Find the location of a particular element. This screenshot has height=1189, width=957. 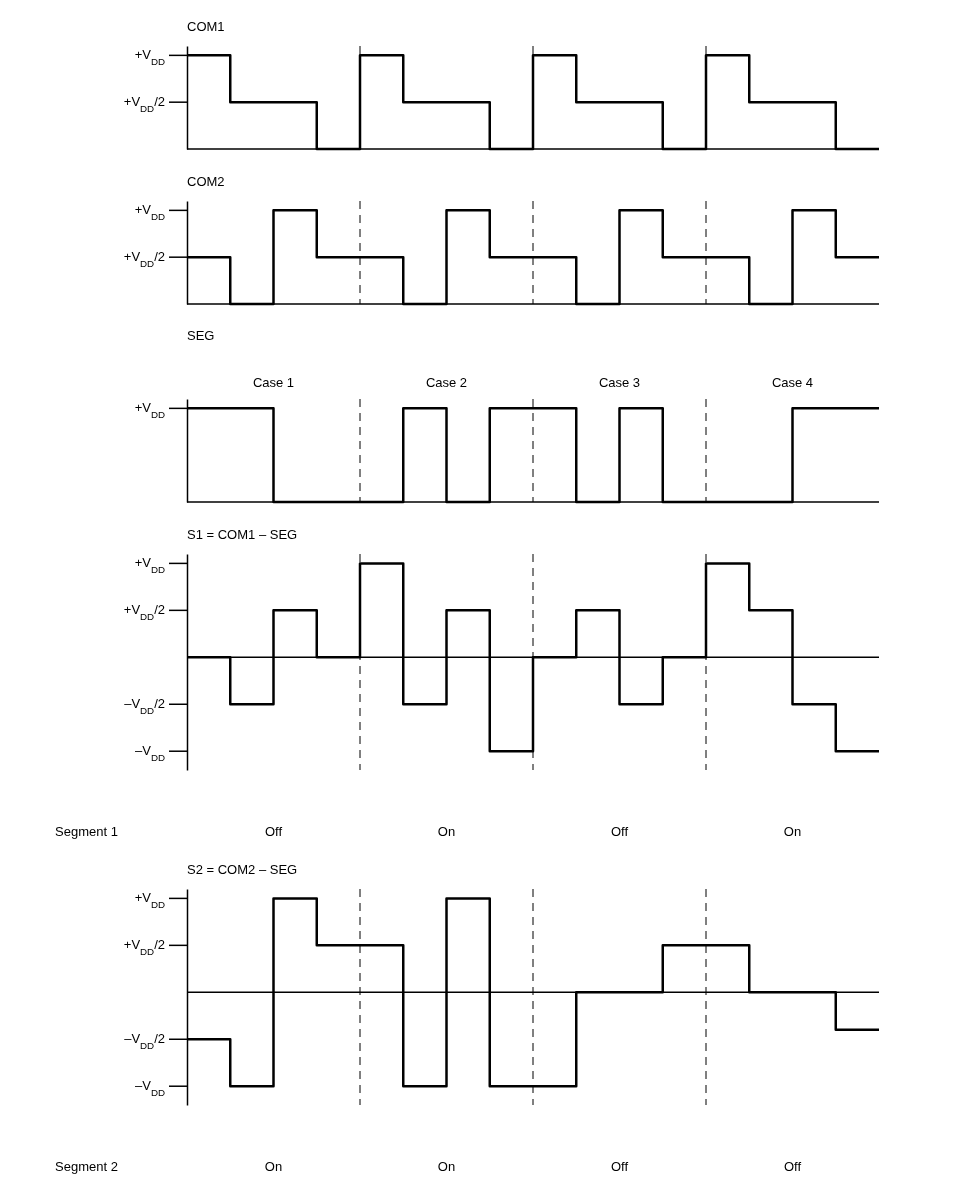

text: Case 4 is located at coordinates (792, 382).